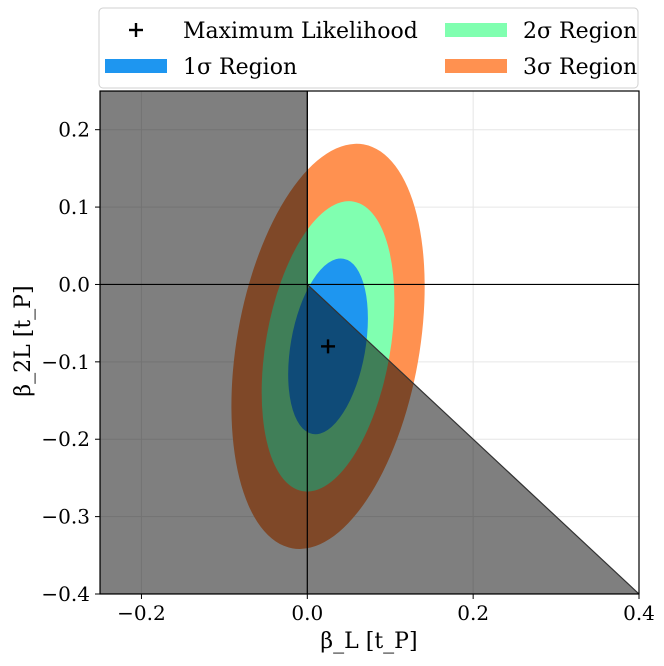 This screenshot has width=664, height=666. What do you see at coordinates (368, 641) in the screenshot?
I see `x-axis-label: β_L [t_P]` at bounding box center [368, 641].